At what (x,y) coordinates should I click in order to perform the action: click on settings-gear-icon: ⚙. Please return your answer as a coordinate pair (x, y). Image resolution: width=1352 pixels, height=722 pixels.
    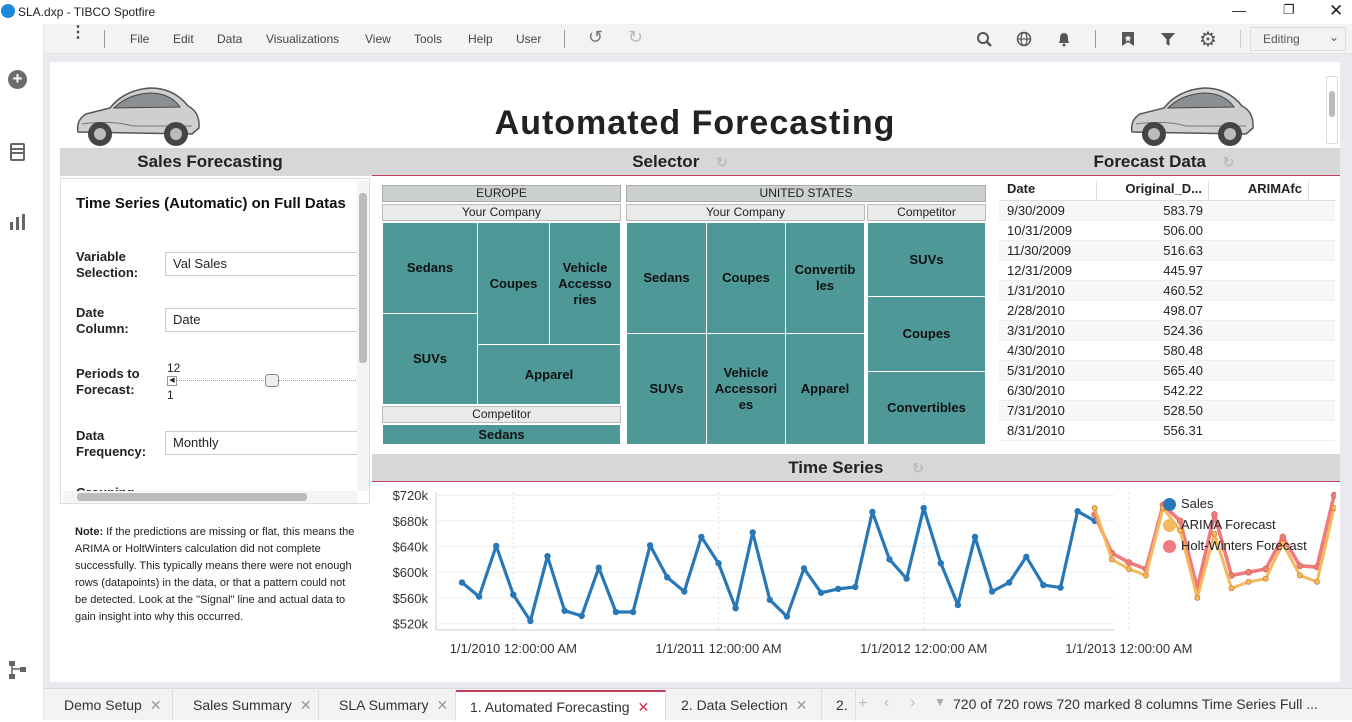
    Looking at the image, I should click on (1208, 40).